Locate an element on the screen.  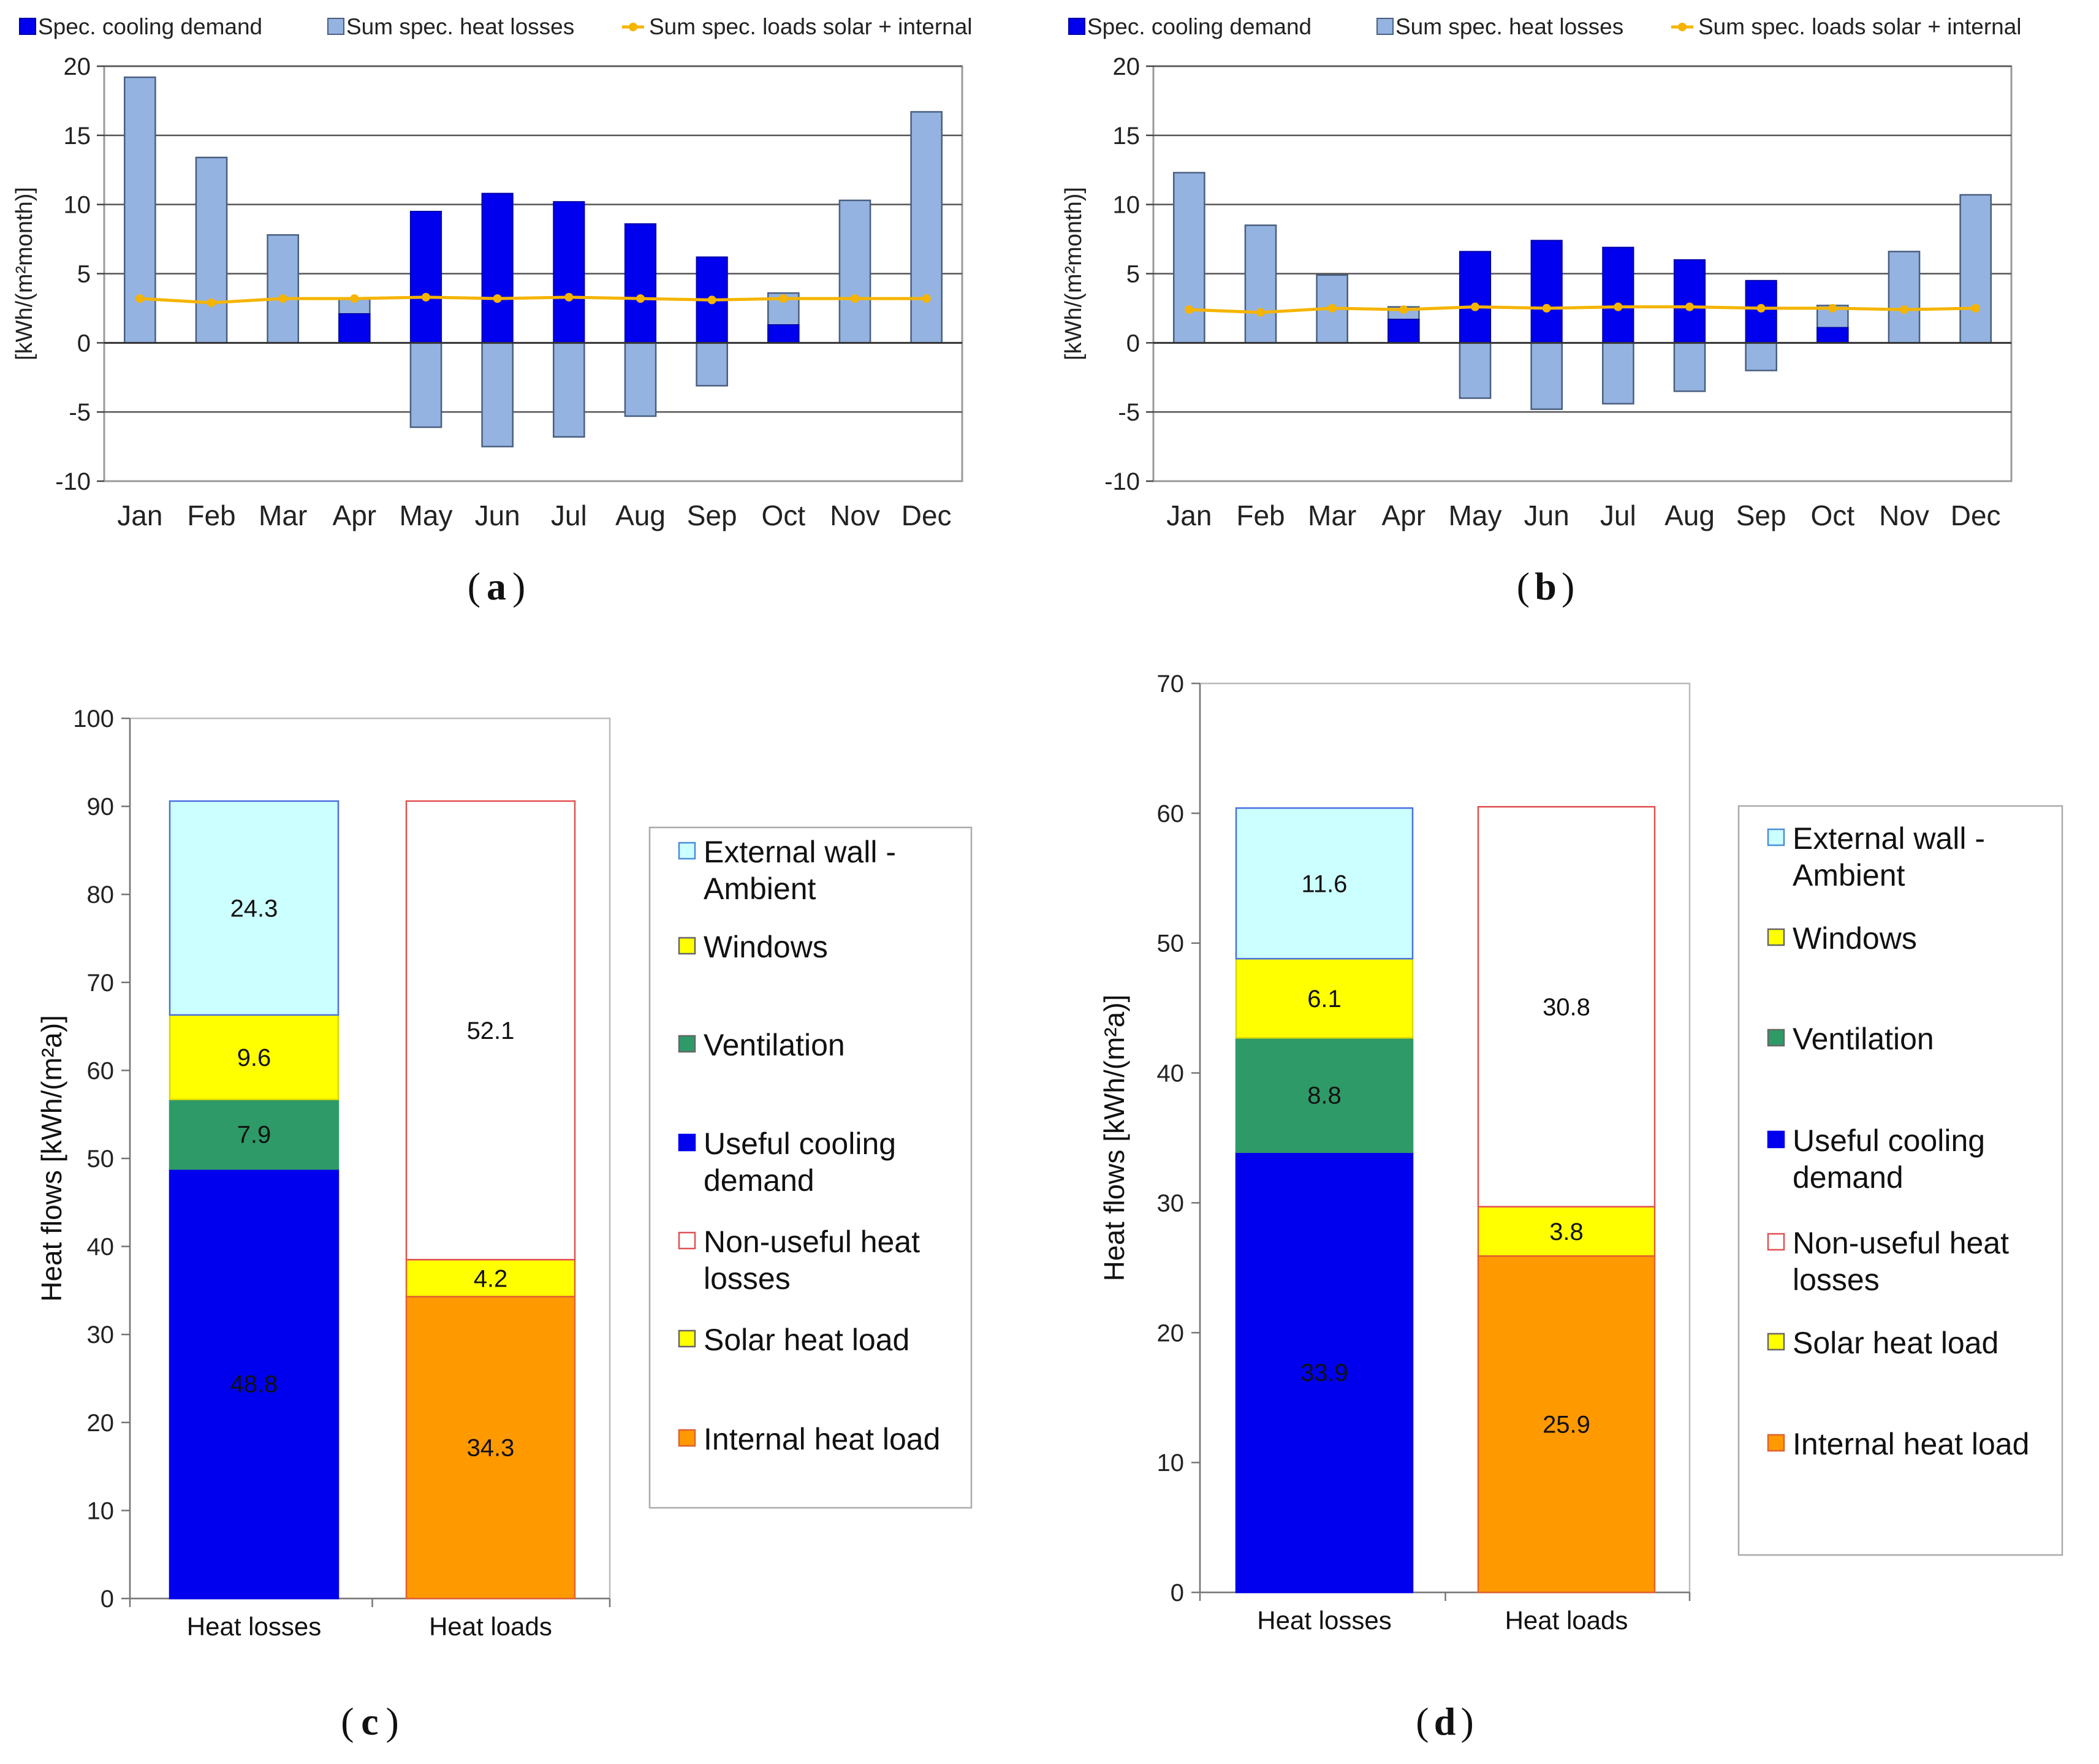
y-tick-label: -5 is located at coordinates (80, 412).